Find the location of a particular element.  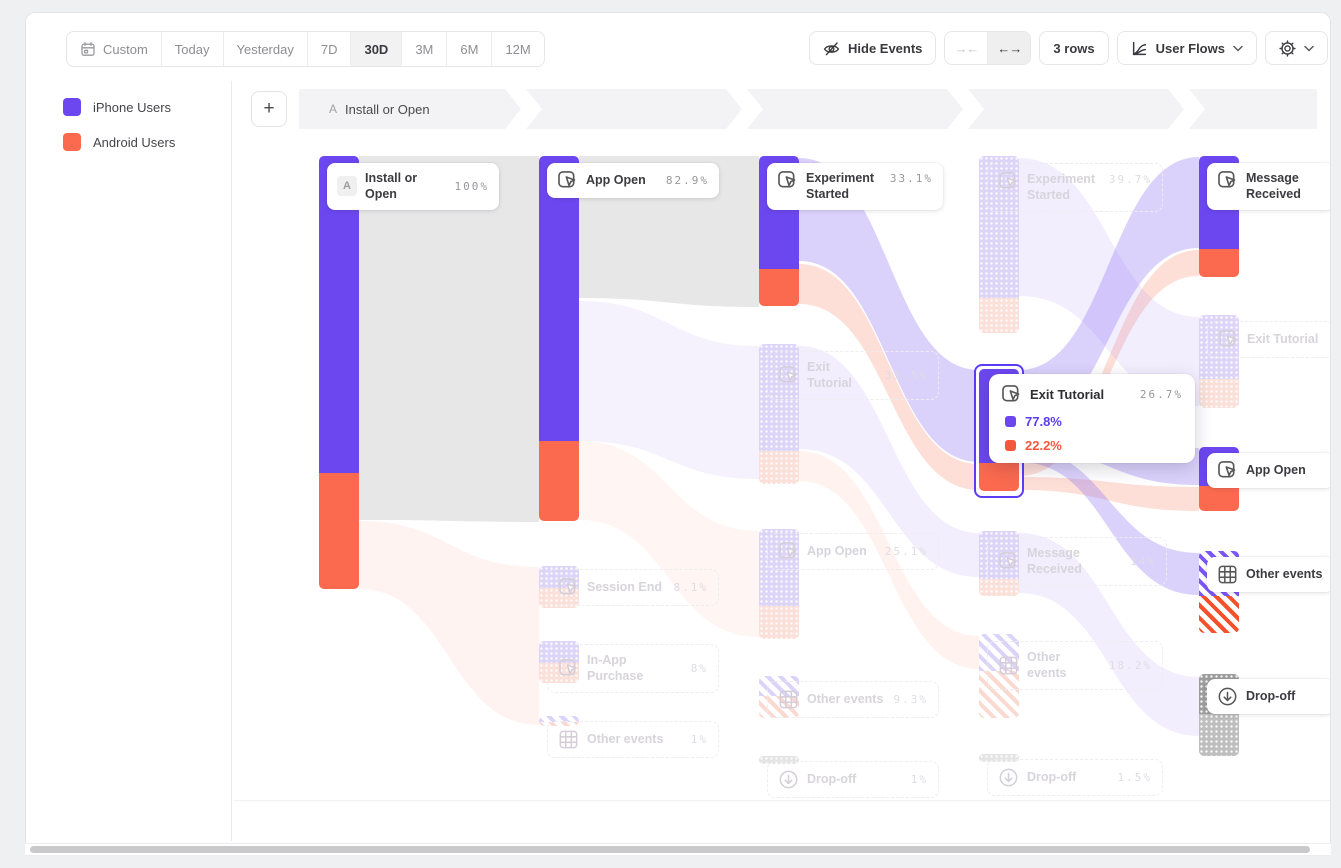

range-30d: 30D is located at coordinates (377, 49).